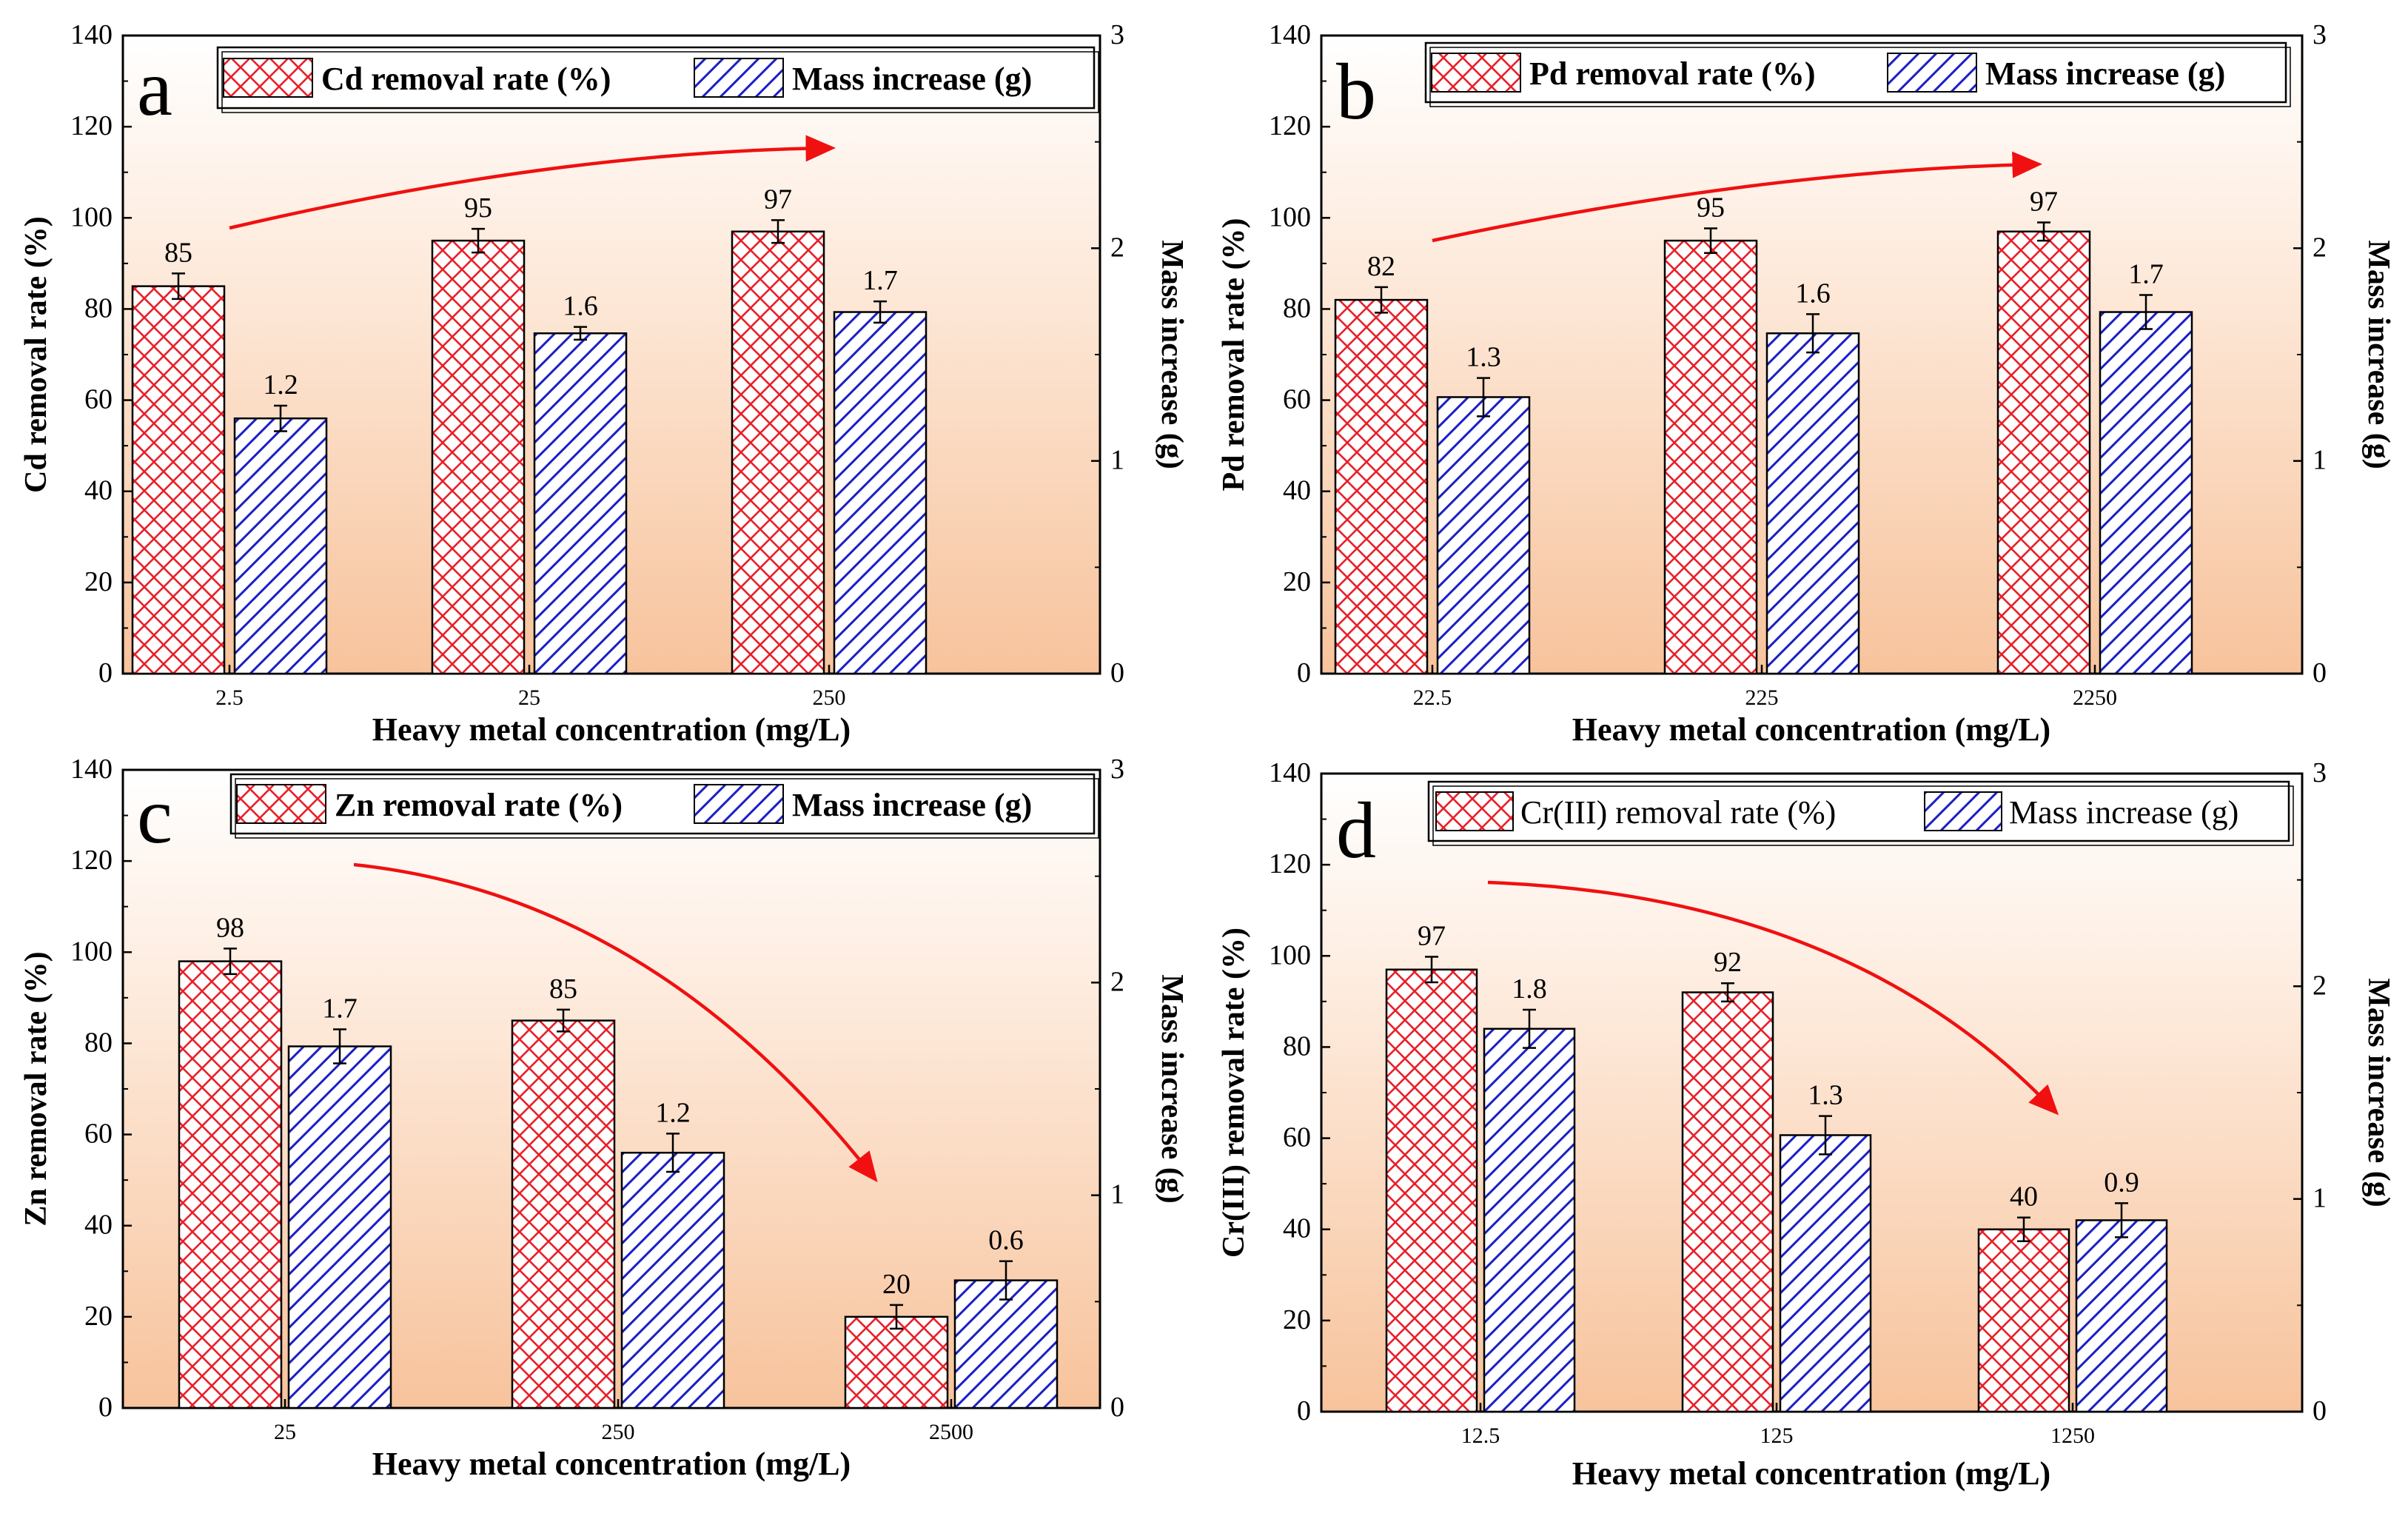 This screenshot has height=1519, width=2408. What do you see at coordinates (778, 199) in the screenshot?
I see `data-label: 97` at bounding box center [778, 199].